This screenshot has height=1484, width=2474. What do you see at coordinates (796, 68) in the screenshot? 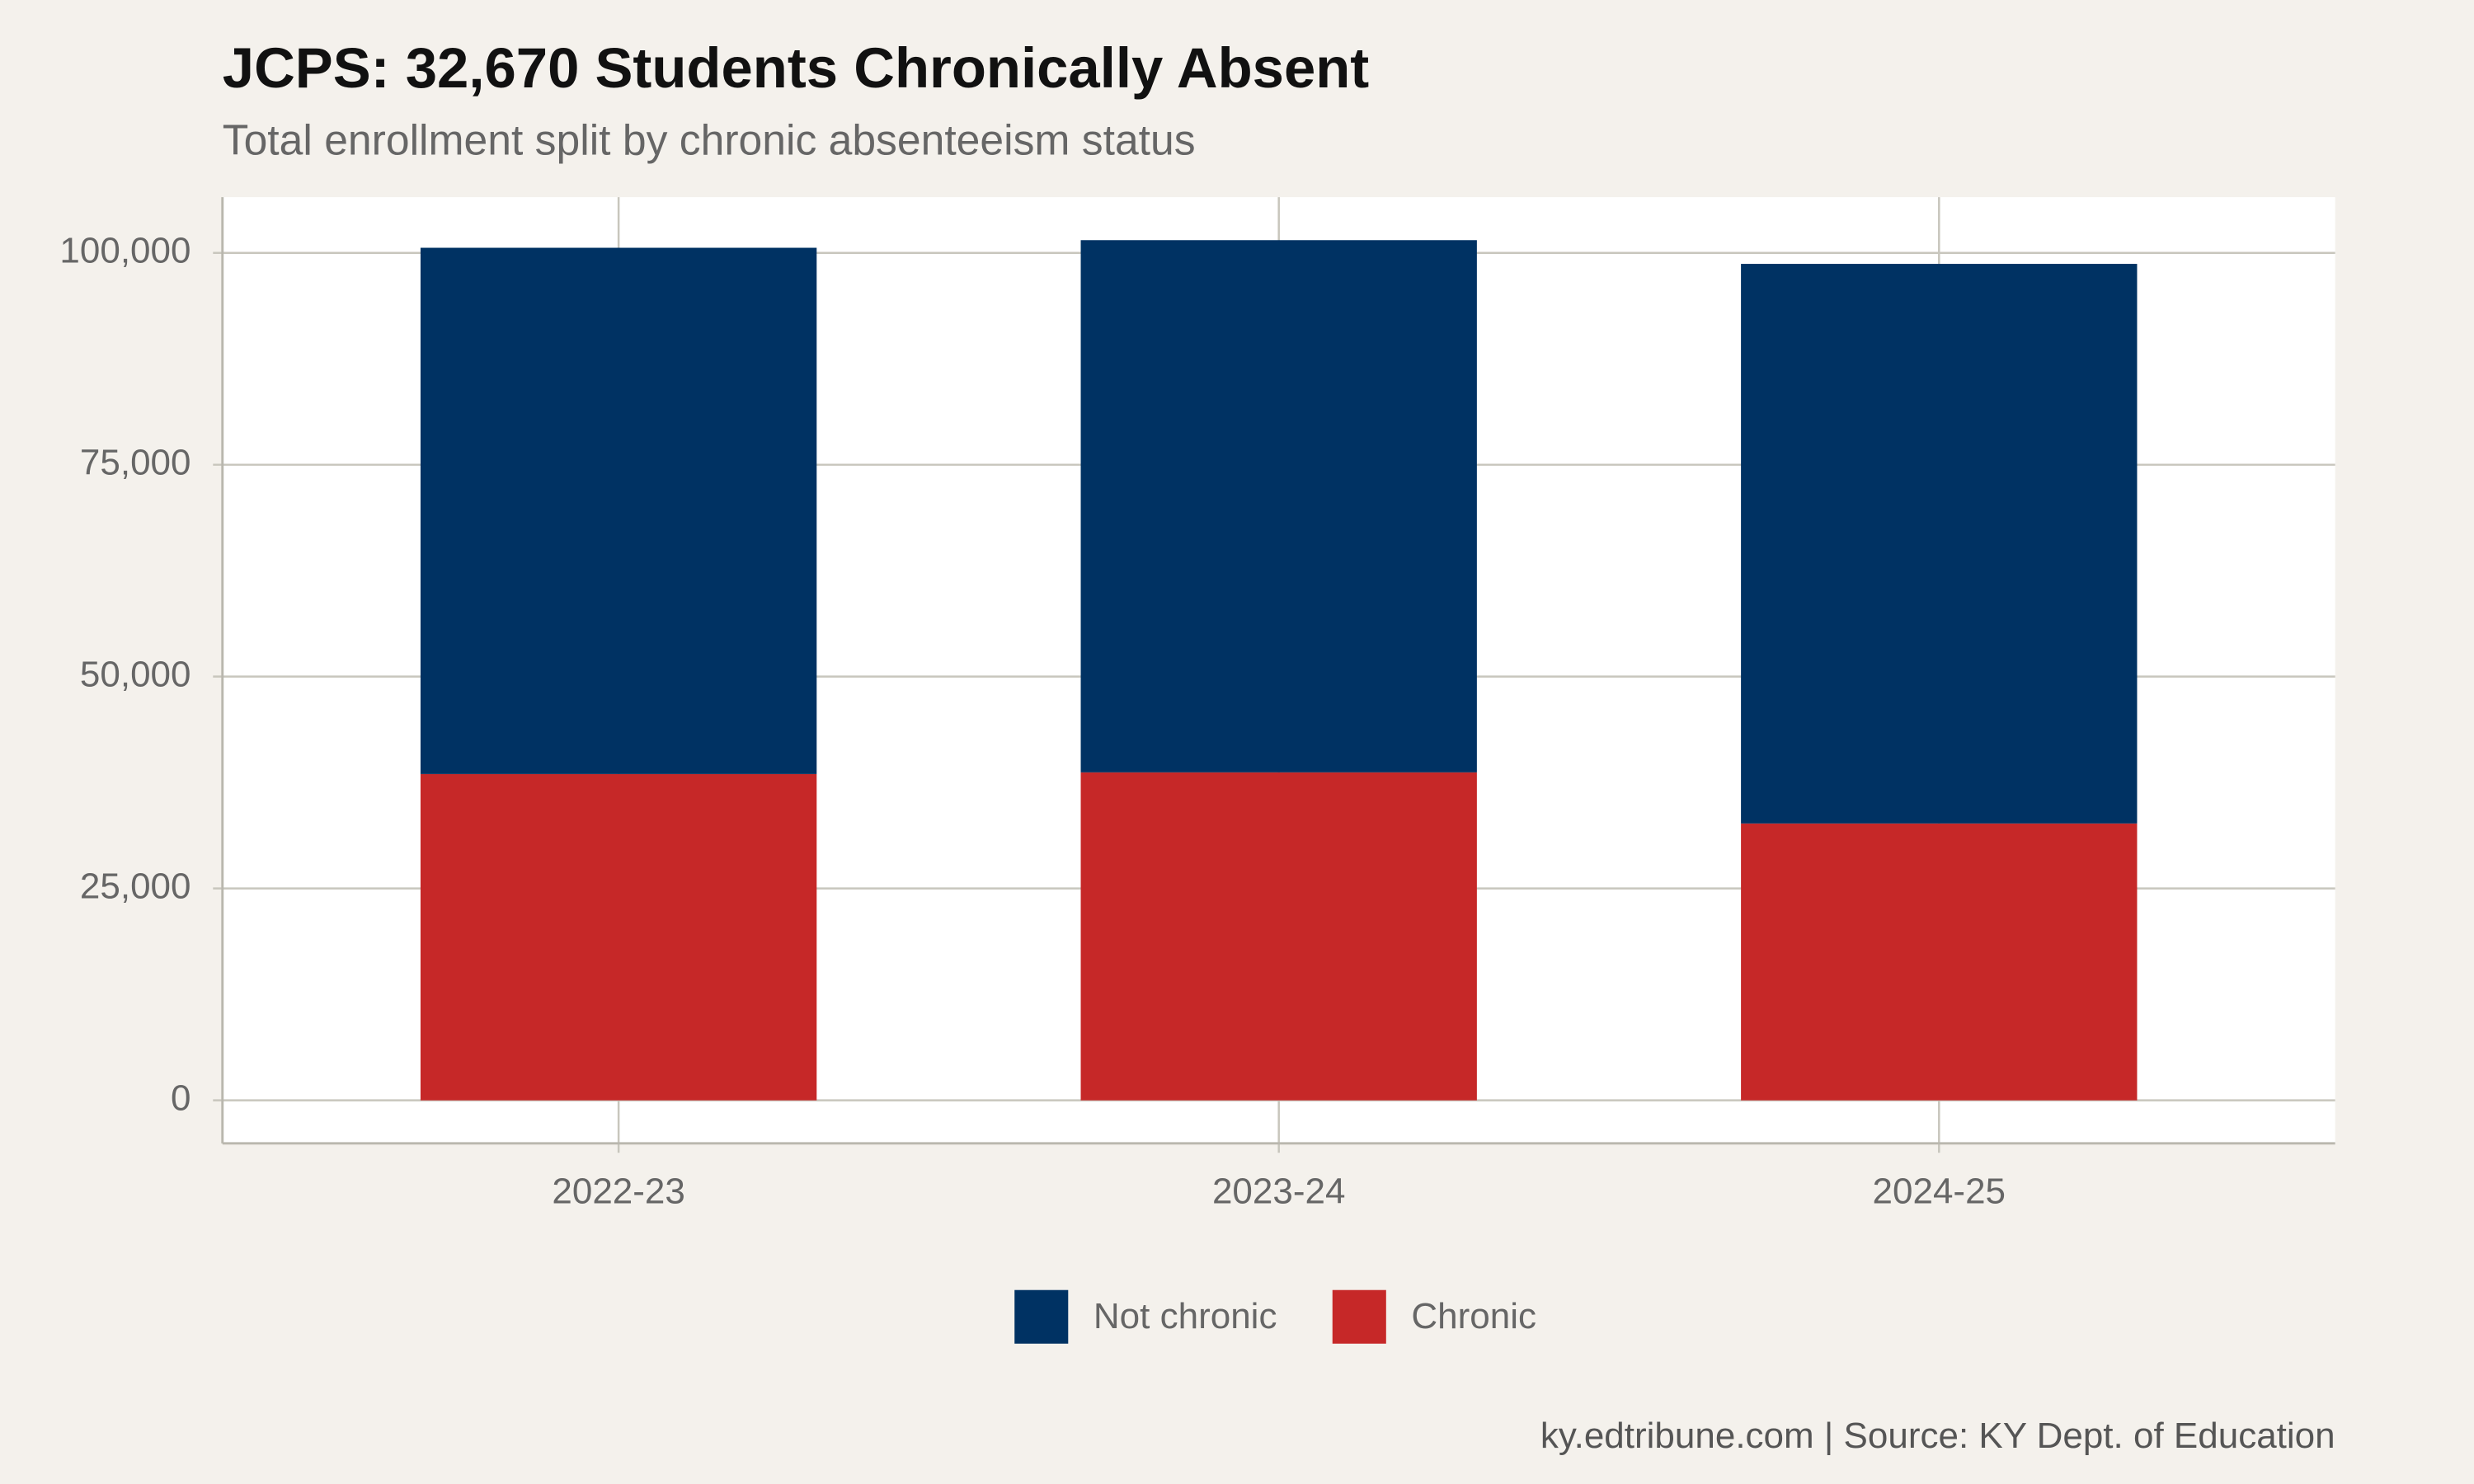
I see `chart-title: JCPS: 32,670 Students Chronically Absent` at bounding box center [796, 68].